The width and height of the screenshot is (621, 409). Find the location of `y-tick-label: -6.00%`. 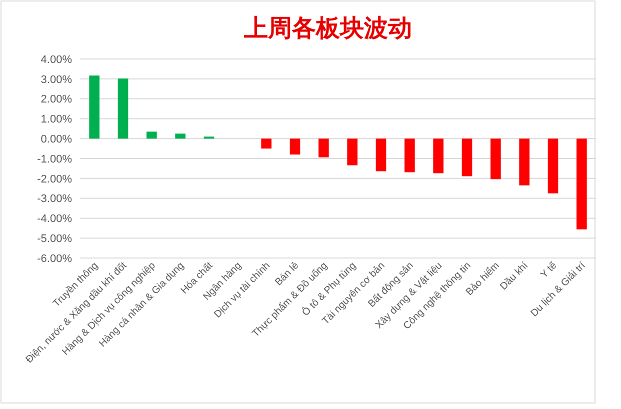

y-tick-label: -6.00% is located at coordinates (54, 258).